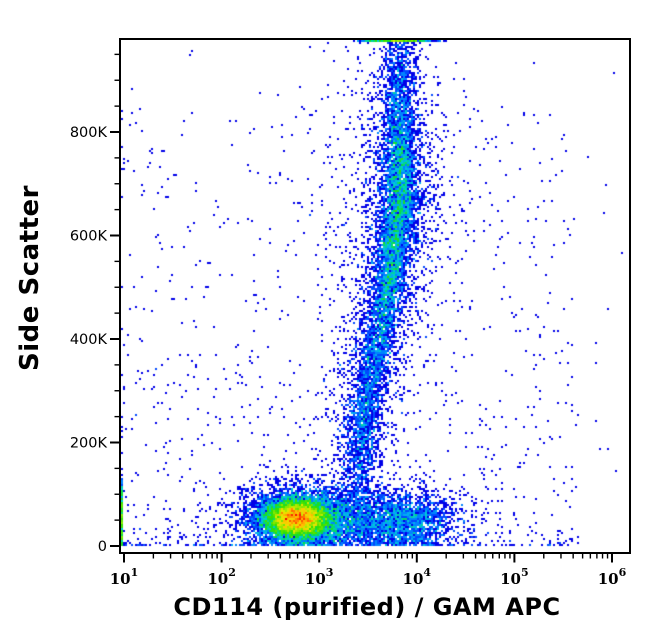 The height and width of the screenshot is (641, 653). I want to click on y-tick-label: 400K, so click(89, 340).